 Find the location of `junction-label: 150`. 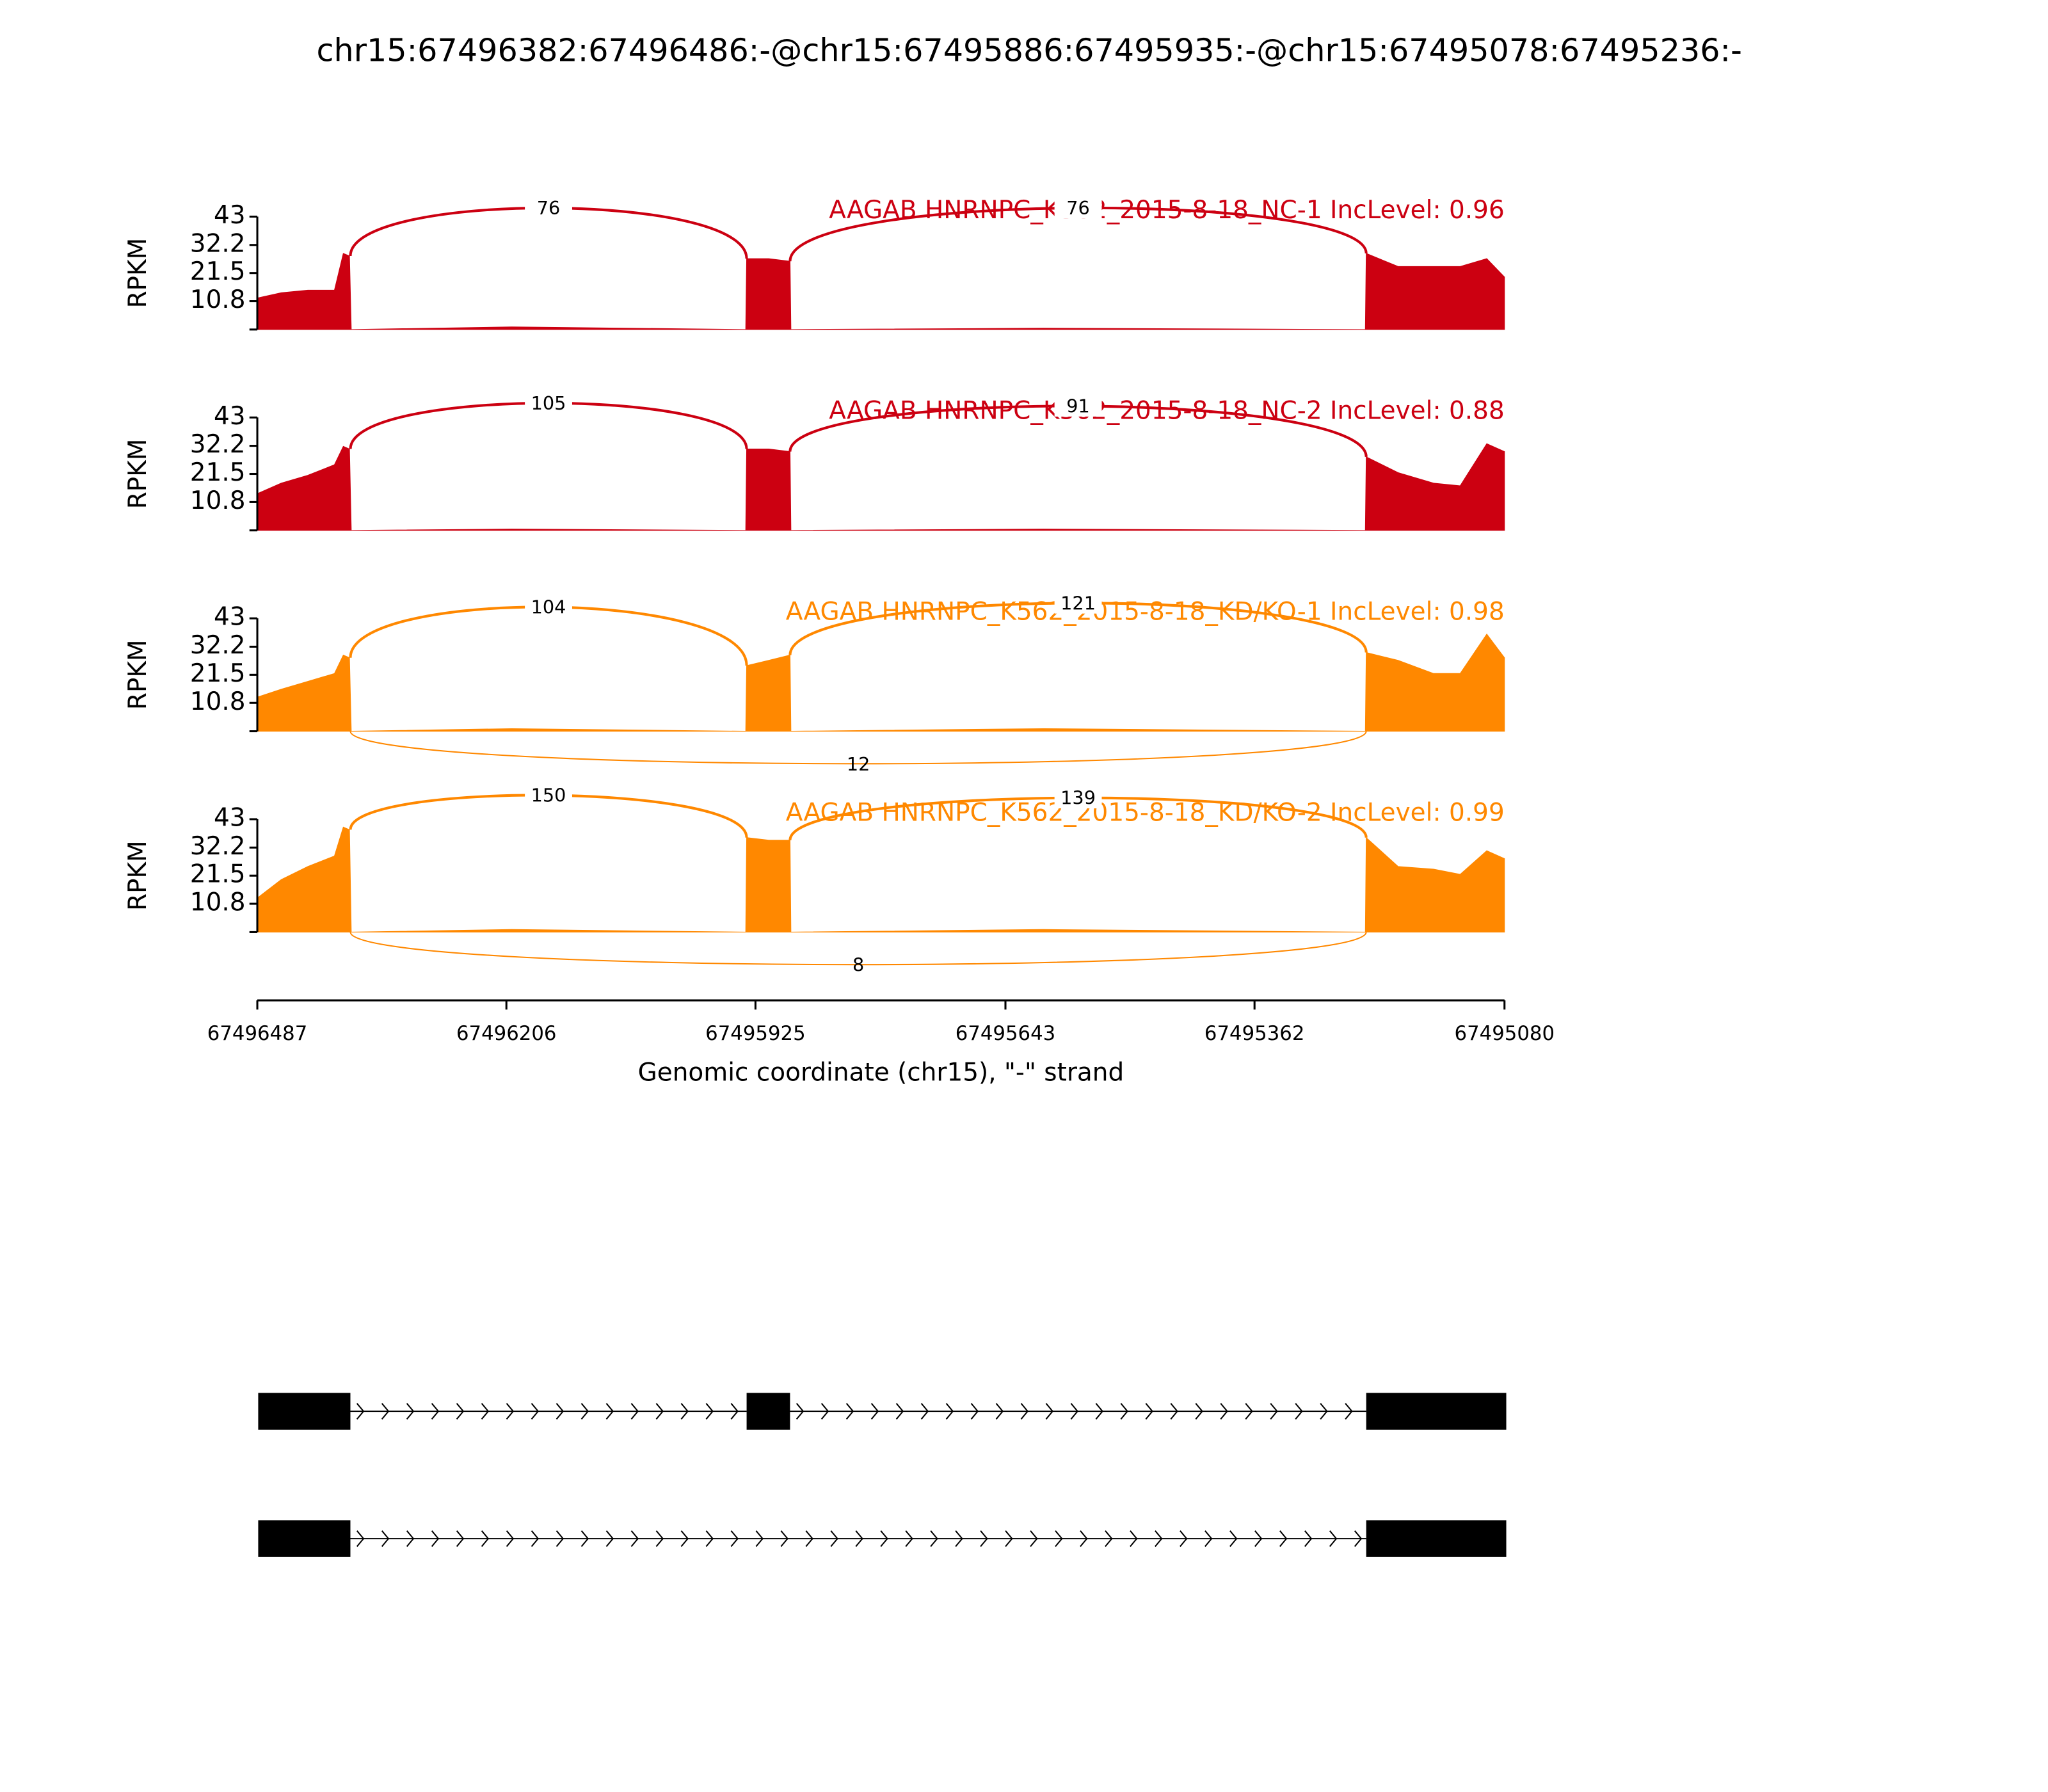

junction-label: 150 is located at coordinates (548, 795).